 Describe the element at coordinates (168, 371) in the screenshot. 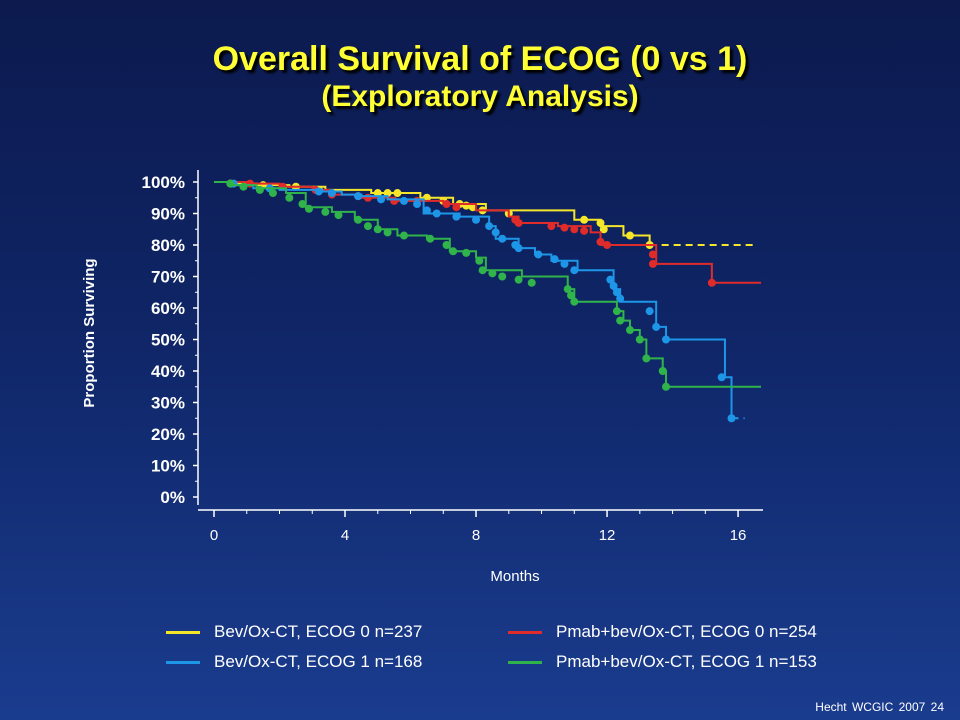

I see `y-tick-label: 40%` at that location.